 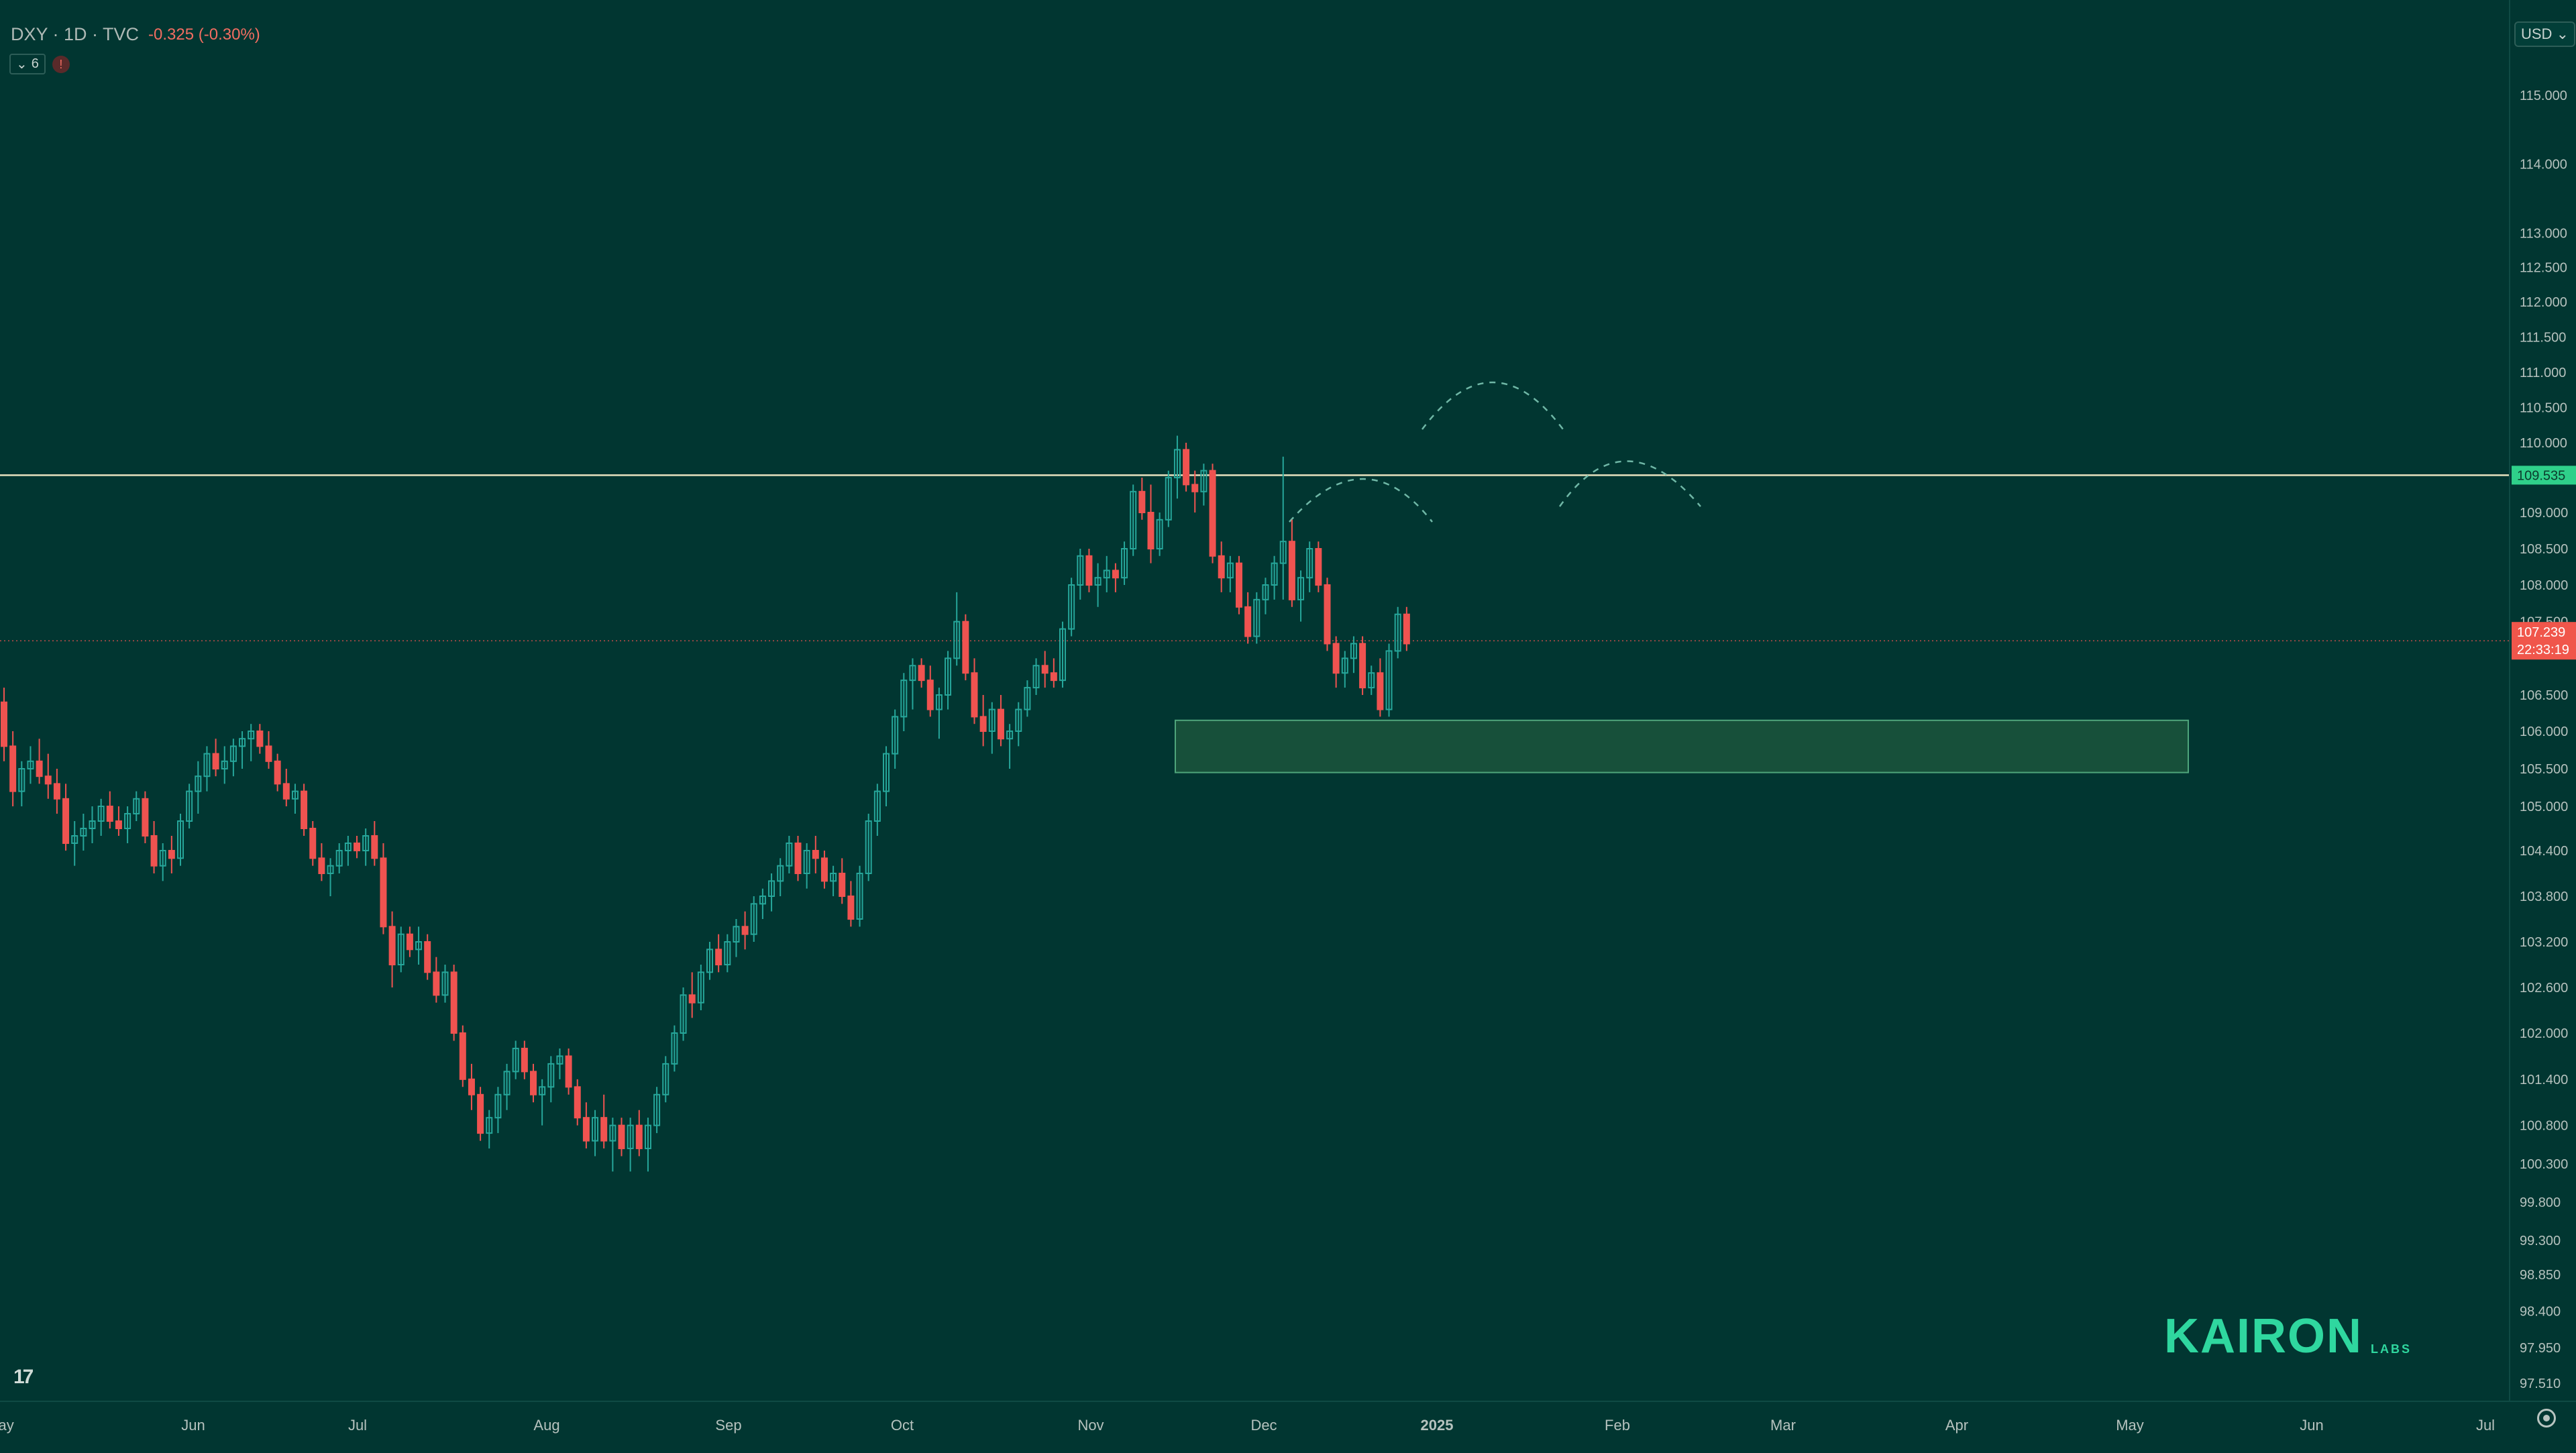 What do you see at coordinates (2544, 988) in the screenshot?
I see `y-tick-label: 102.600` at bounding box center [2544, 988].